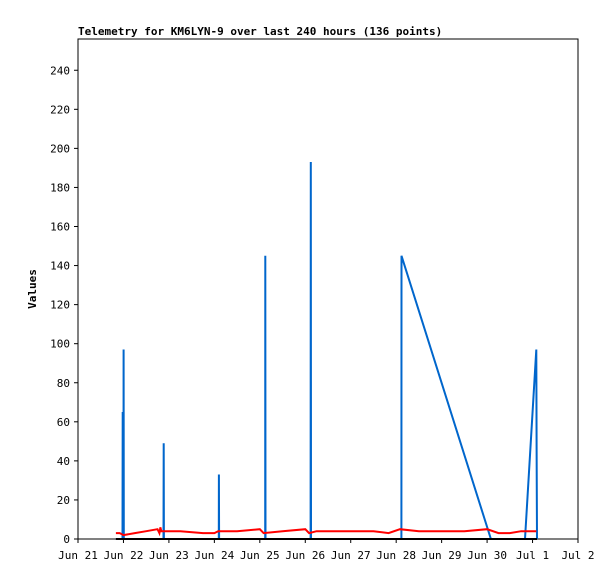 The height and width of the screenshot is (579, 615). Describe the element at coordinates (60, 109) in the screenshot. I see `y-tick-label: 220` at that location.